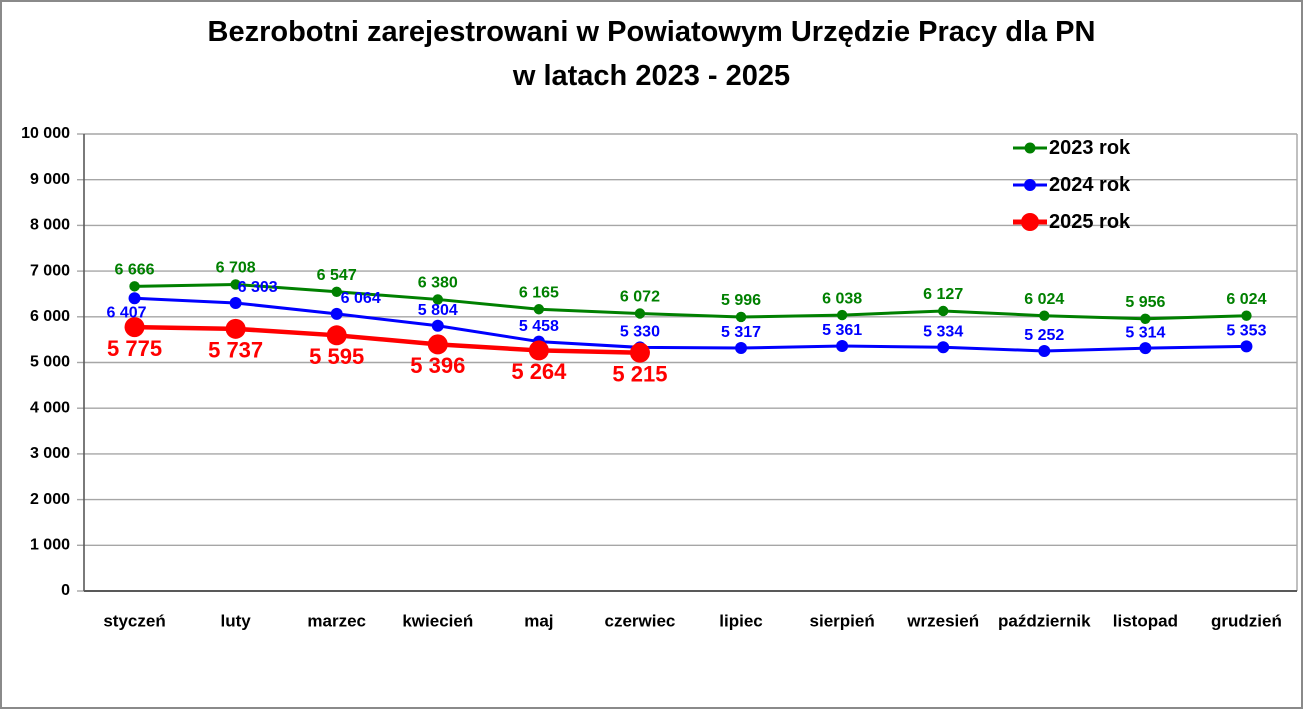 The image size is (1303, 709). I want to click on legend-label-2024: 2024 rok, so click(1090, 184).